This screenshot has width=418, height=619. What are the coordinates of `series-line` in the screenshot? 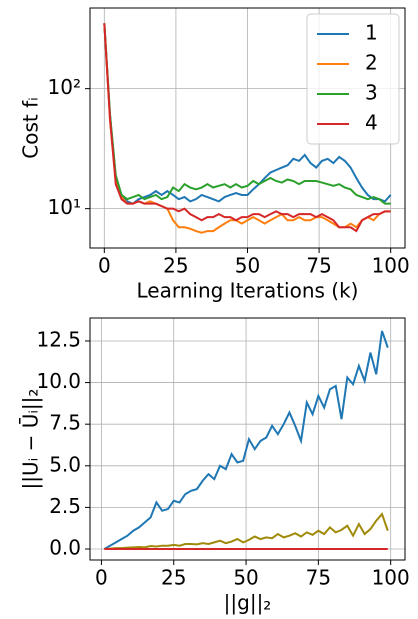 It's located at (246, 531).